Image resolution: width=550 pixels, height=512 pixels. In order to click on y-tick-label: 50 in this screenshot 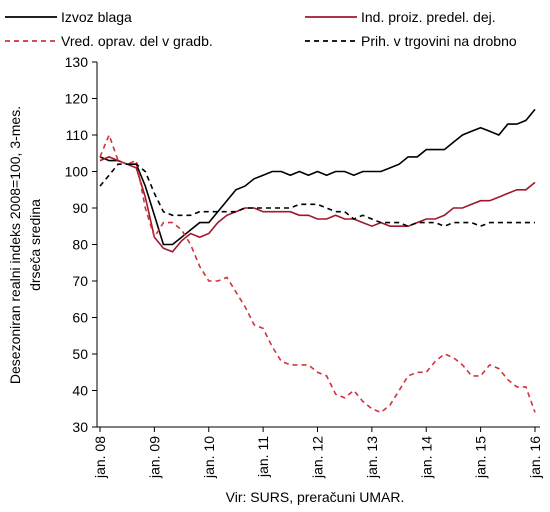, I will do `click(80, 354)`.